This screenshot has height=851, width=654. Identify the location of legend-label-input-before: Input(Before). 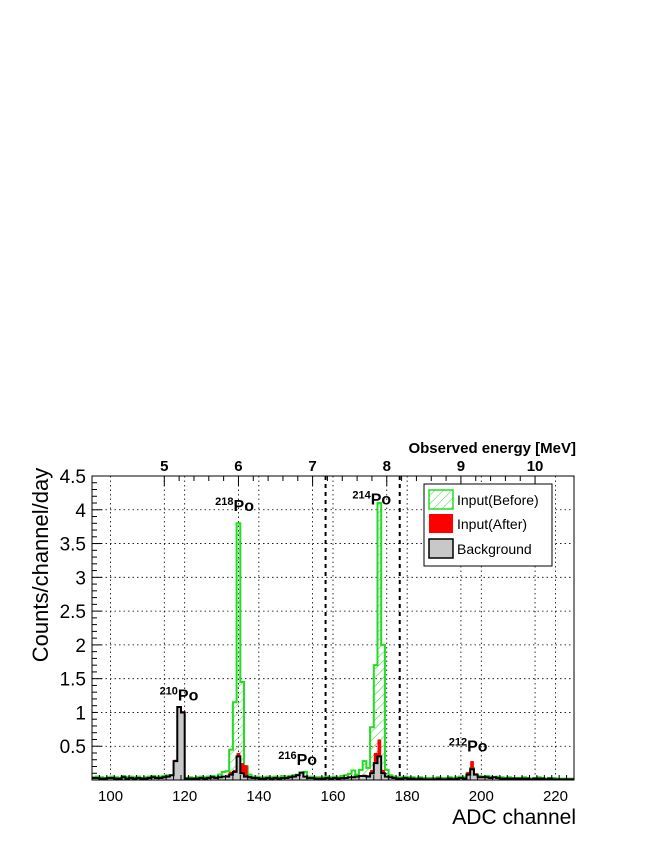
(498, 500).